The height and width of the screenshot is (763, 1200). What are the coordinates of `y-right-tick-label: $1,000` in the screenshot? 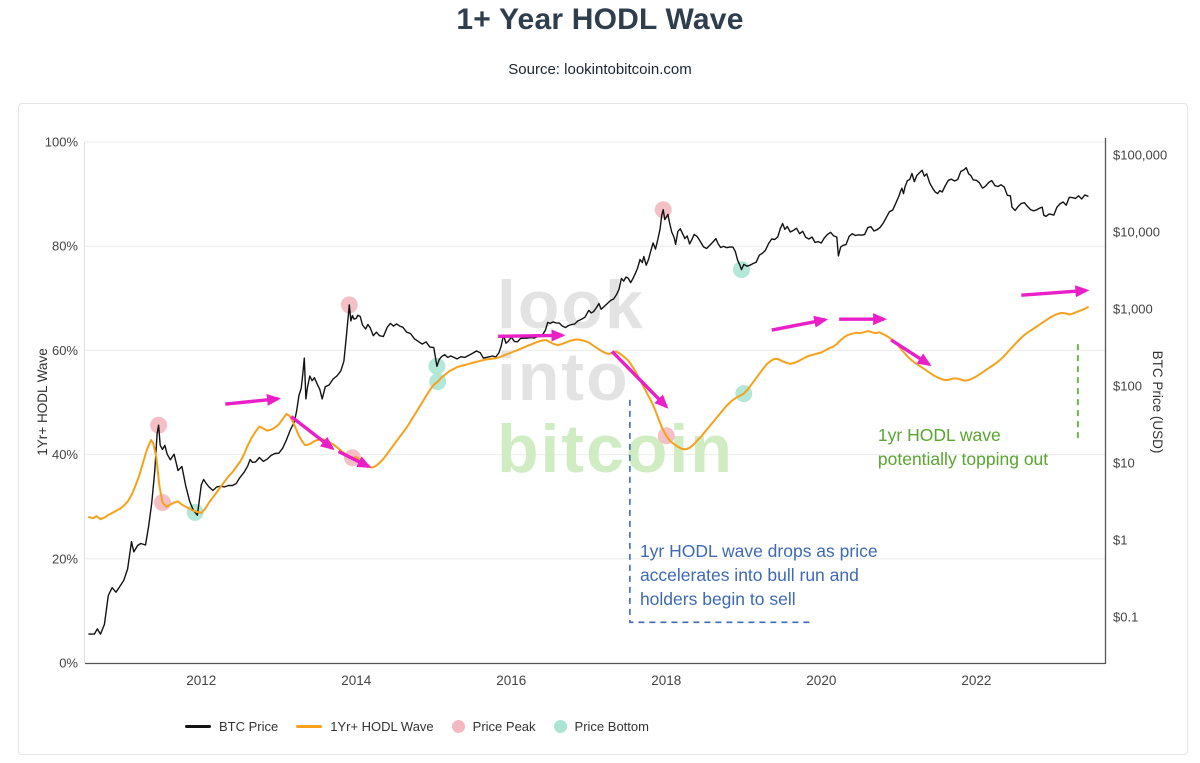 It's located at (1133, 309).